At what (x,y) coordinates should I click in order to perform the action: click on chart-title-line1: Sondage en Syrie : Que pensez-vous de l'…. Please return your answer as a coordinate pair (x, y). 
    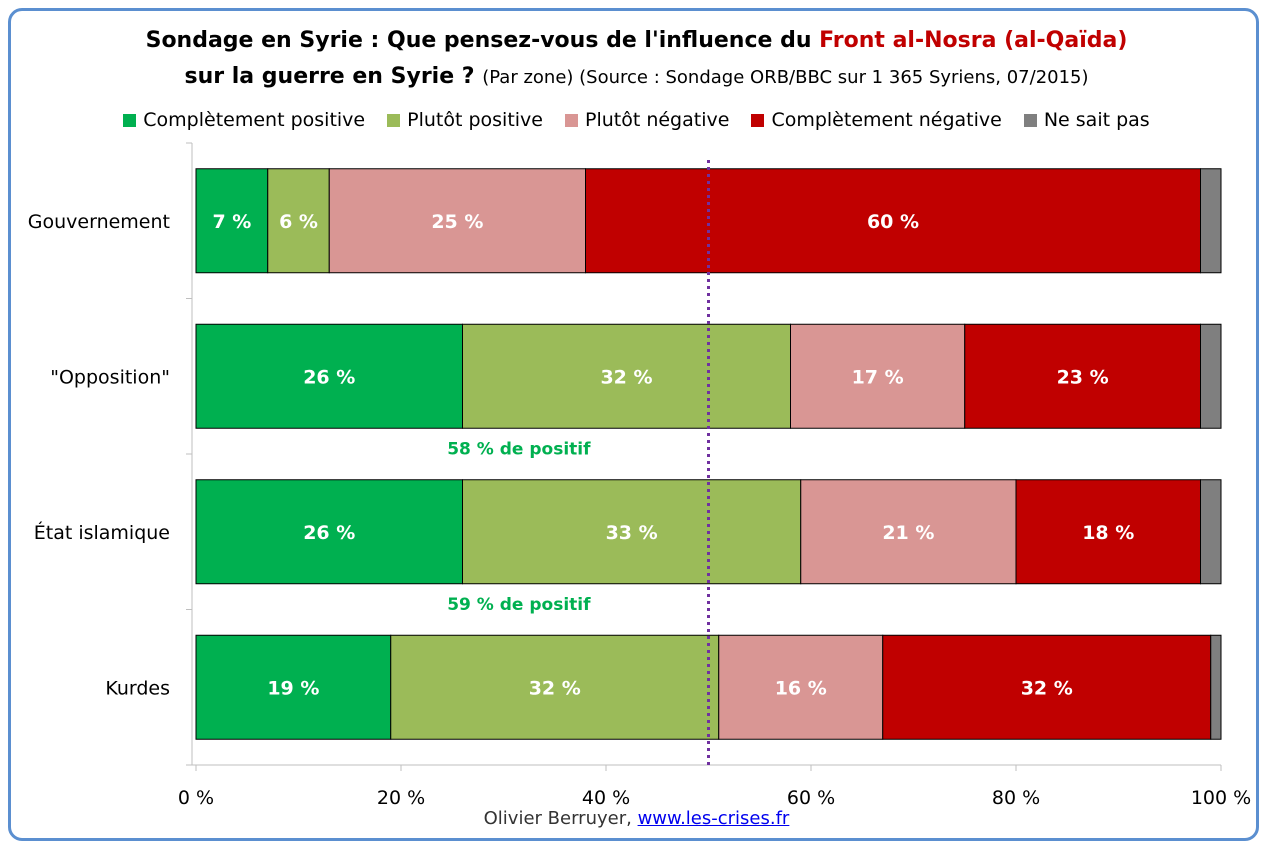
    Looking at the image, I should click on (636, 40).